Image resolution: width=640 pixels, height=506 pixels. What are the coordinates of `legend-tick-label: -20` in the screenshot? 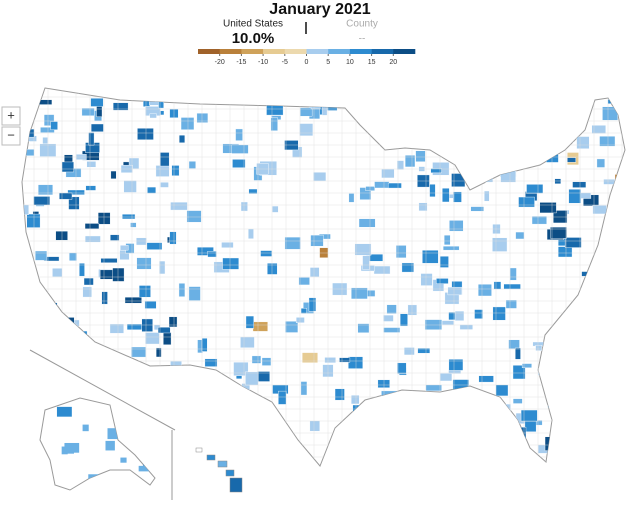 It's located at (220, 62).